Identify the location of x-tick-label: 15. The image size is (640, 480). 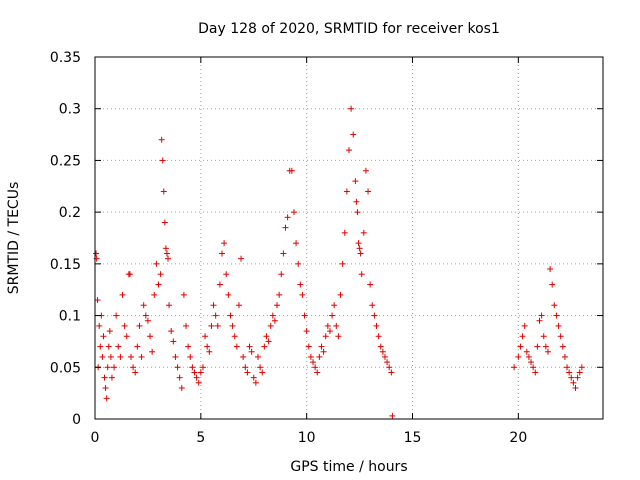
(413, 438).